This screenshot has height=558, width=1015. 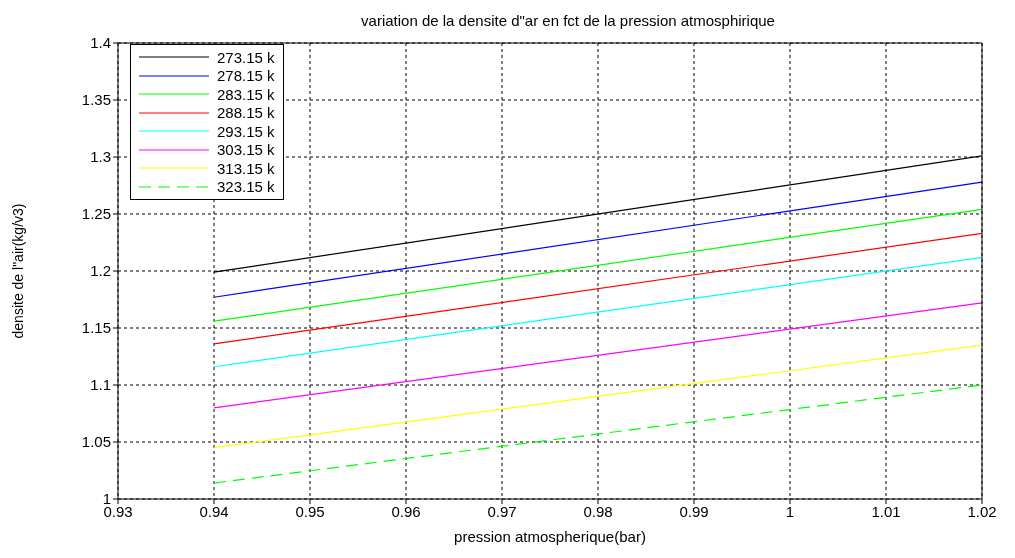 I want to click on legend-label: 273.15 k, so click(x=246, y=57).